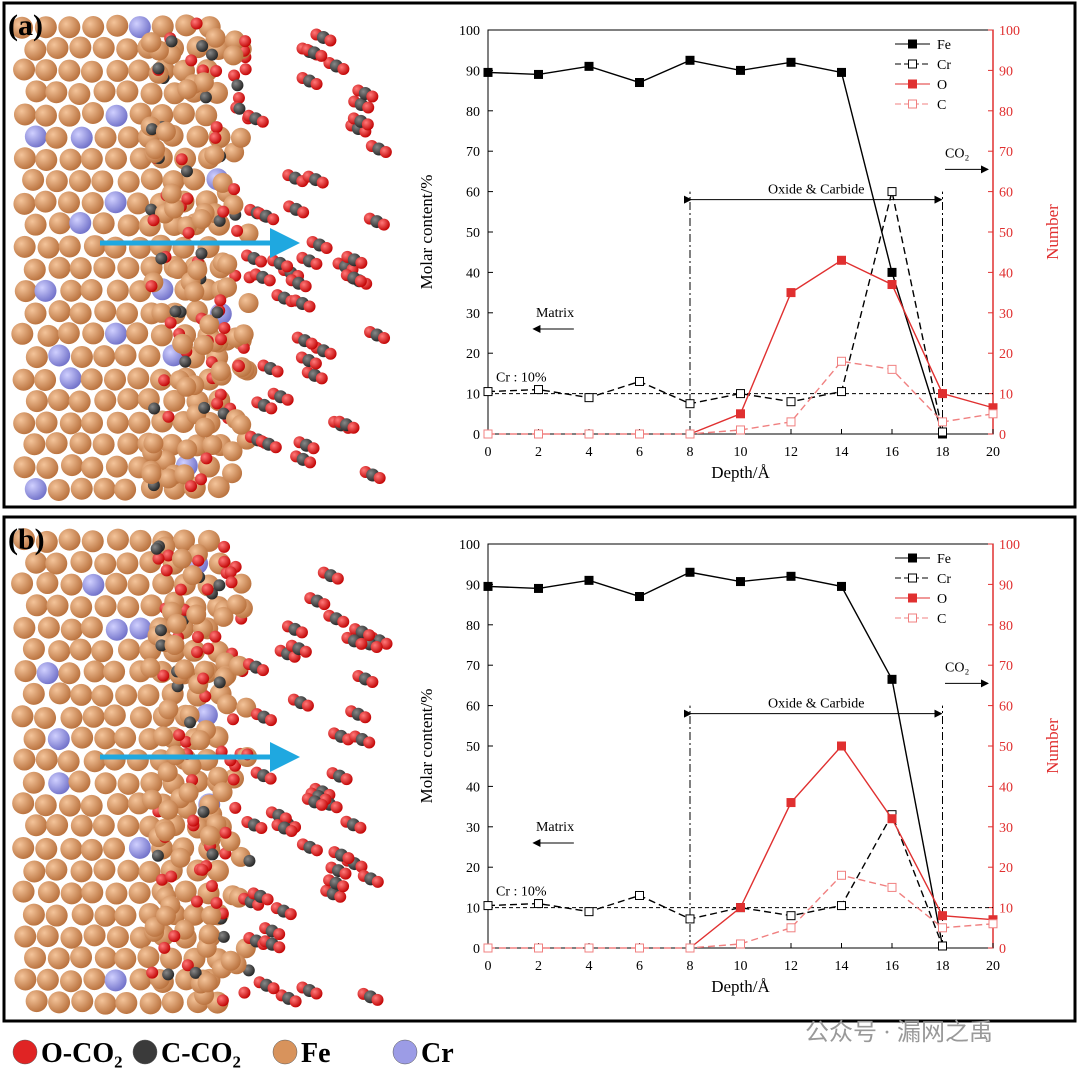  Describe the element at coordinates (741, 911) in the screenshot. I see `series-line` at that location.